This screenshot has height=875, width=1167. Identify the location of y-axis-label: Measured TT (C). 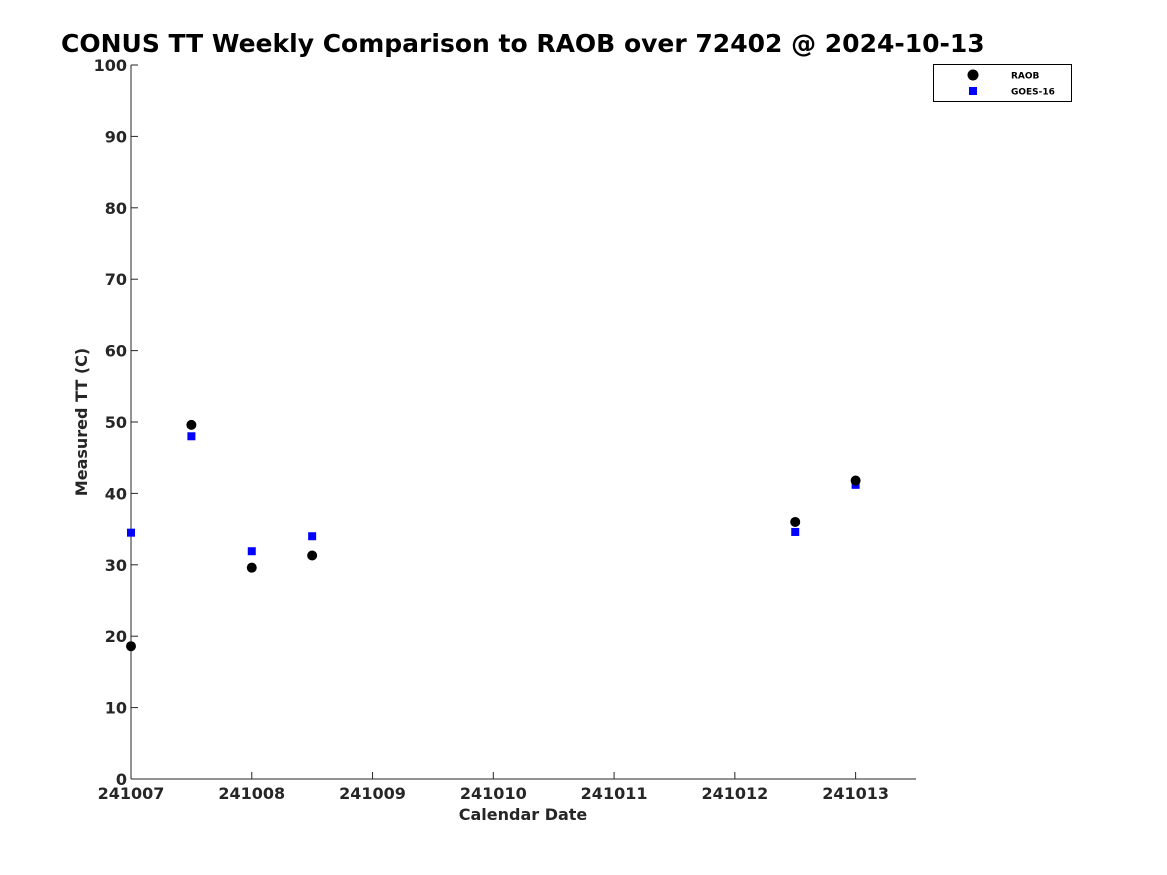
(81, 422).